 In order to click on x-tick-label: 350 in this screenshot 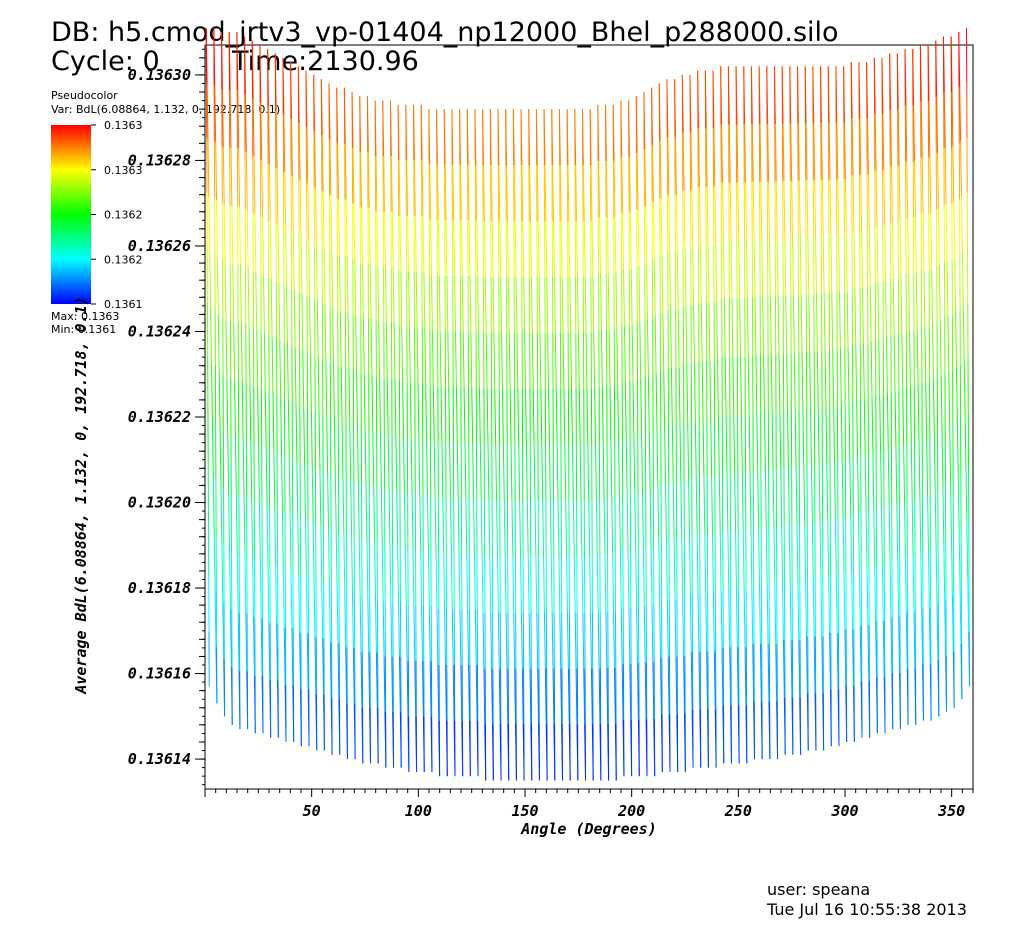, I will do `click(951, 811)`.